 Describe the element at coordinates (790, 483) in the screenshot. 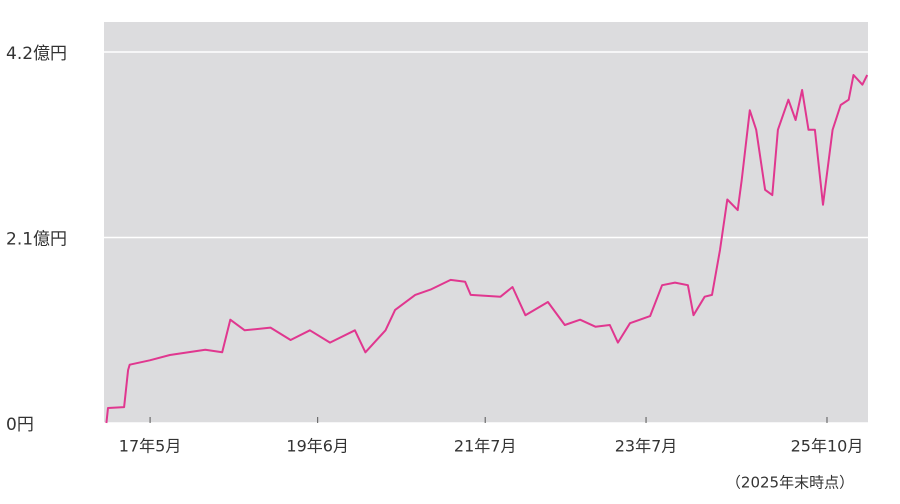

I see `note: （2025年末時点）` at that location.